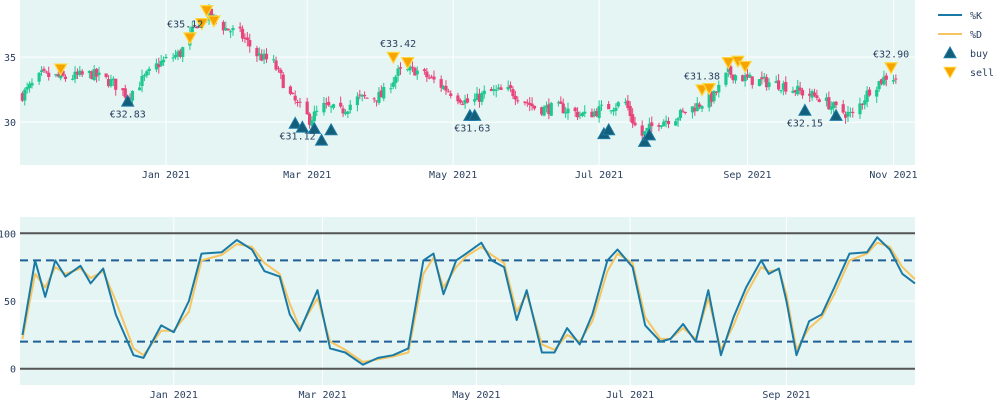  I want to click on legend: %K %D buy sell, so click(966, 45).